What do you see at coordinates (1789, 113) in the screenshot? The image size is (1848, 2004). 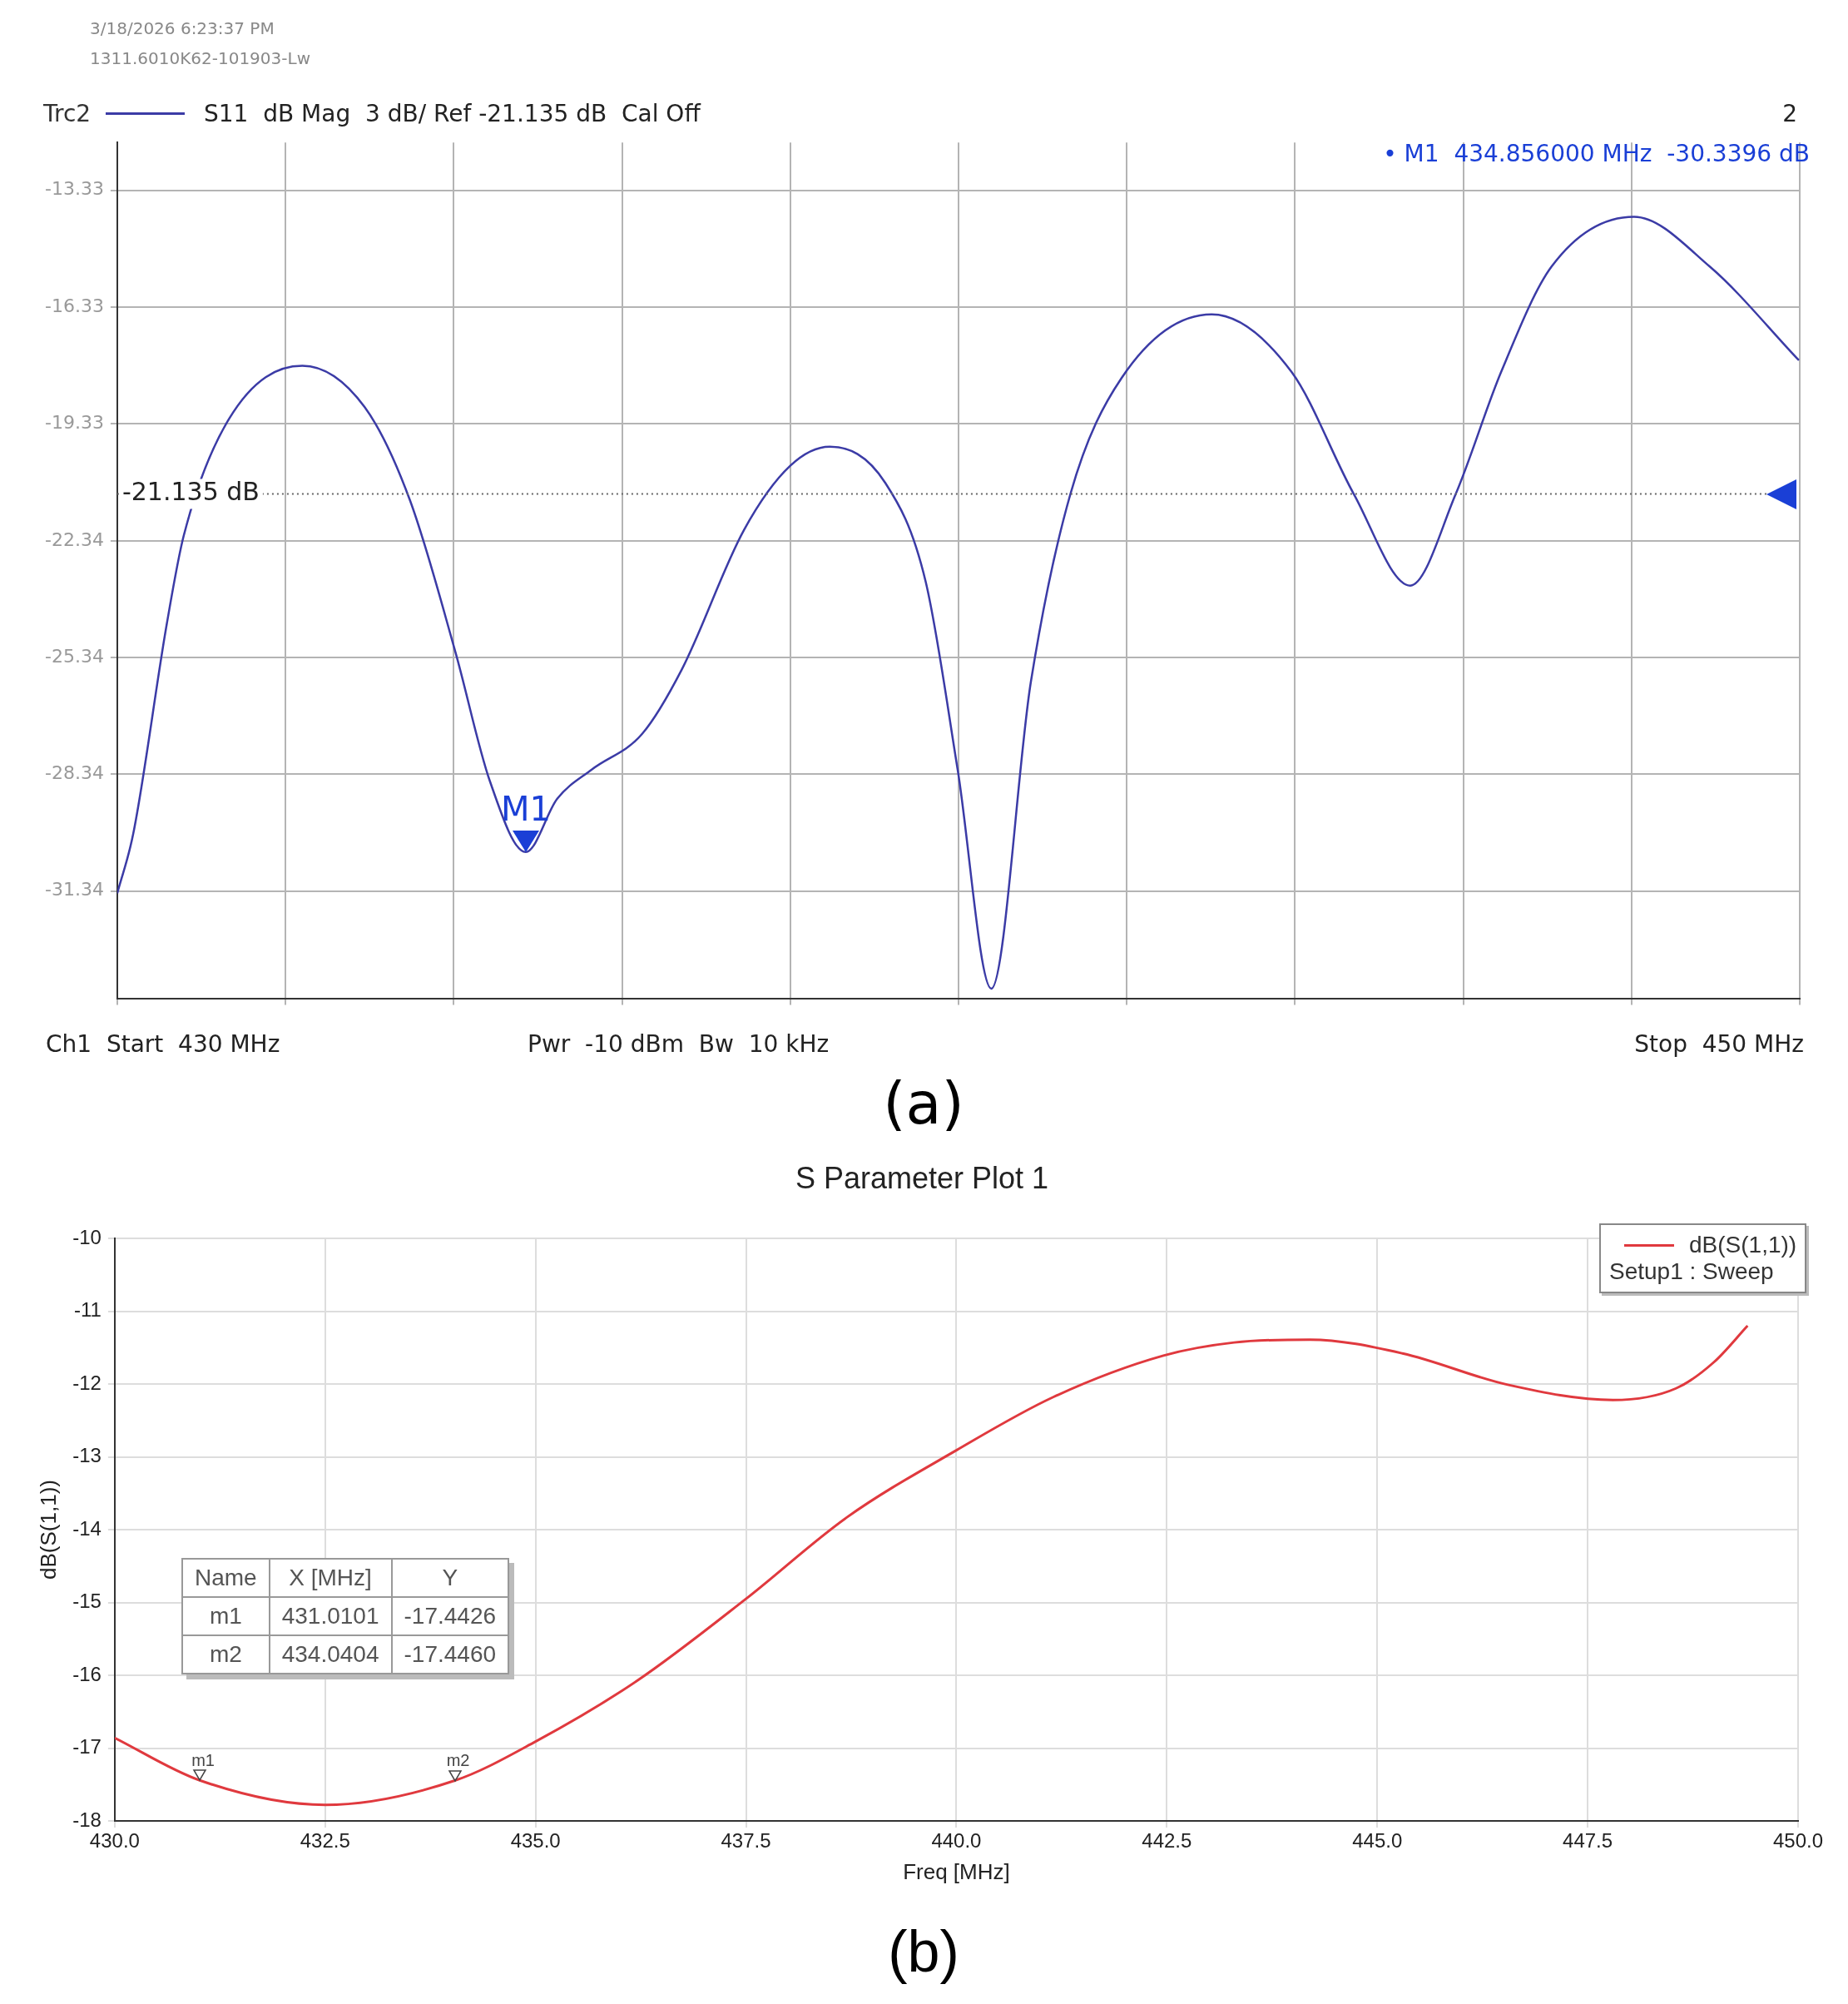 I see `text: 2` at bounding box center [1789, 113].